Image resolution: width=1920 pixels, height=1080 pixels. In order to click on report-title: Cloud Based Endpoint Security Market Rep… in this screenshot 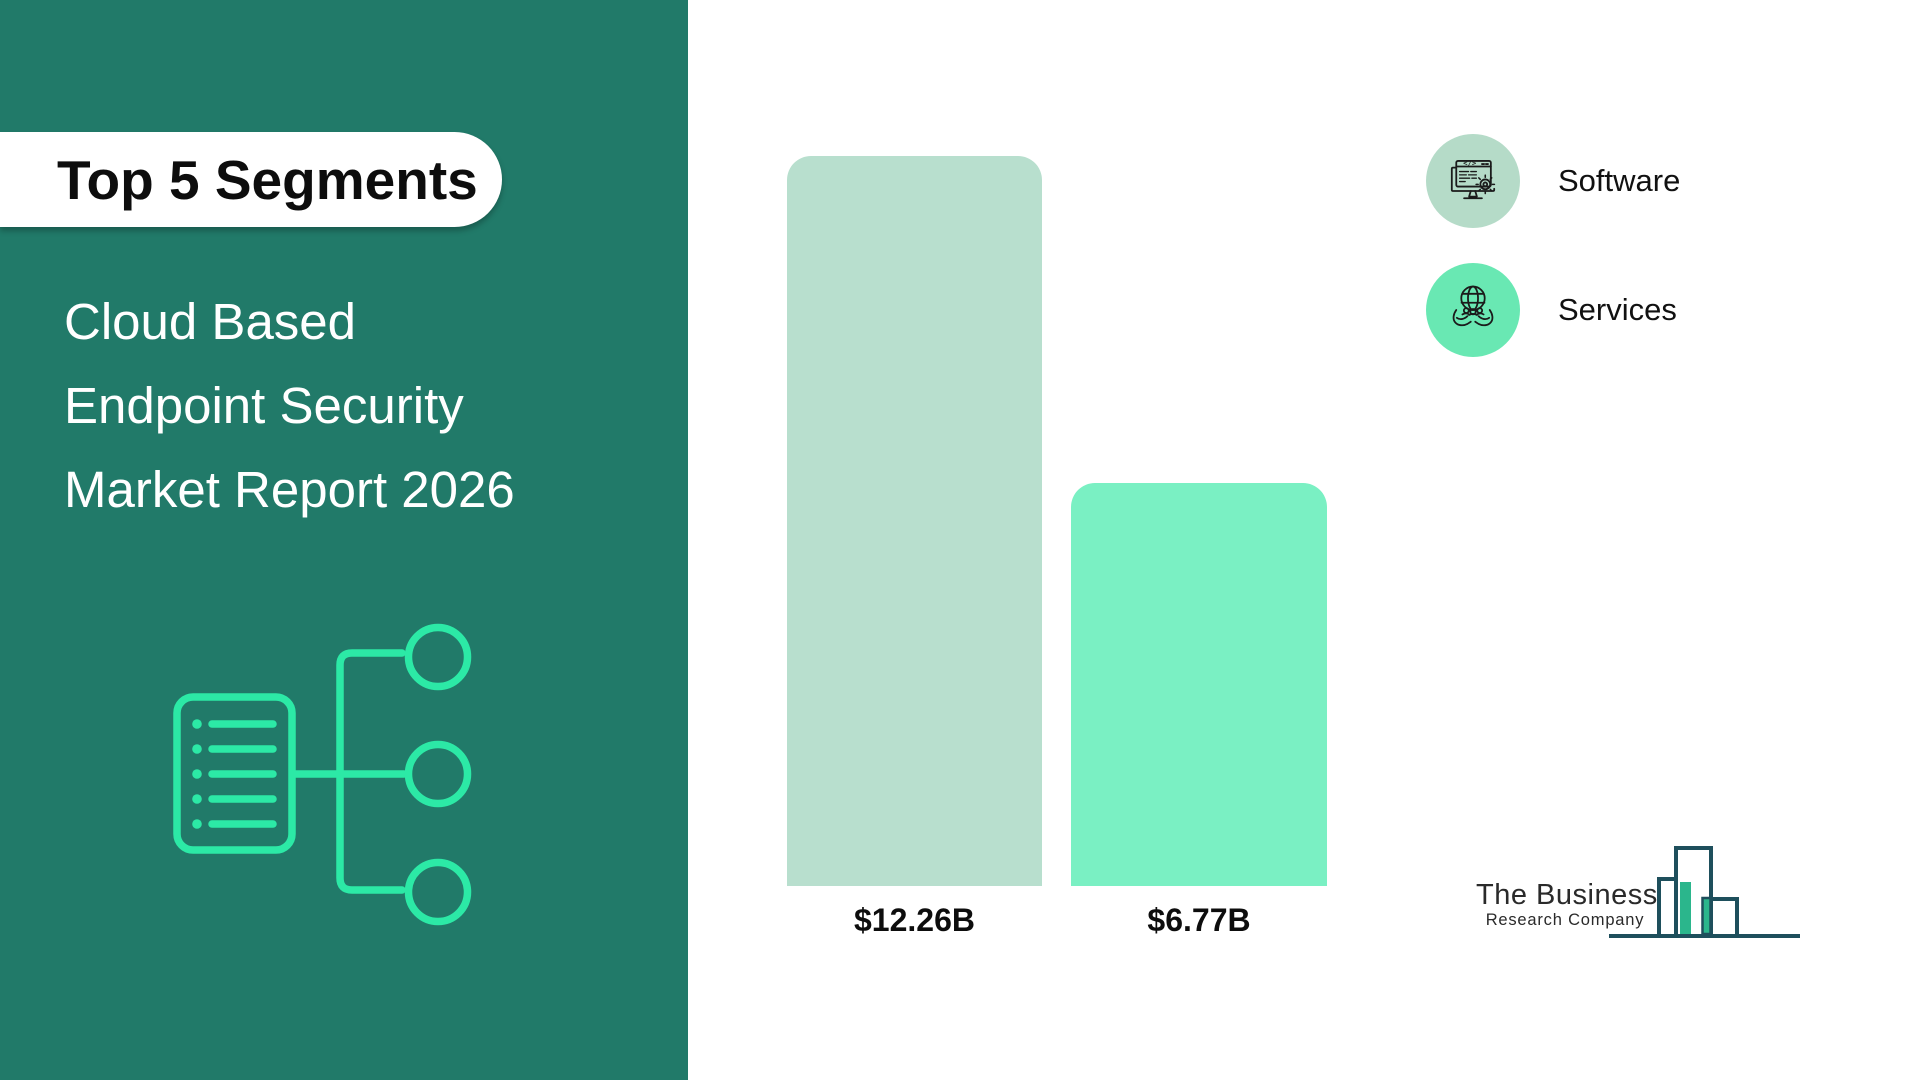, I will do `click(289, 406)`.